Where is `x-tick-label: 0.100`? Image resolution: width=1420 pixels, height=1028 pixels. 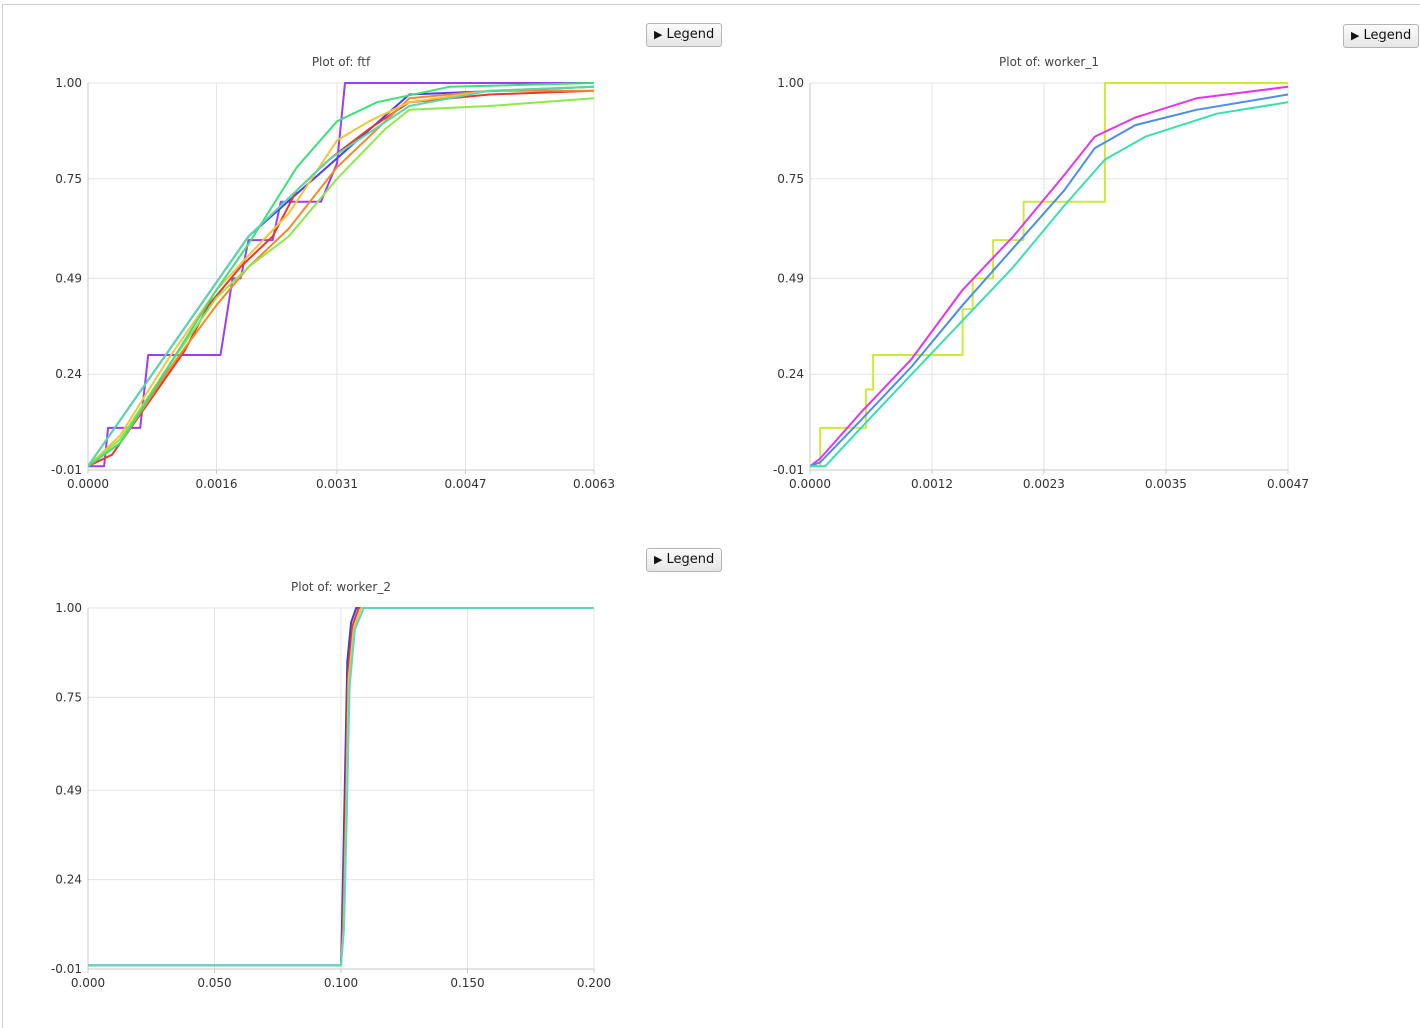
x-tick-label: 0.100 is located at coordinates (341, 983).